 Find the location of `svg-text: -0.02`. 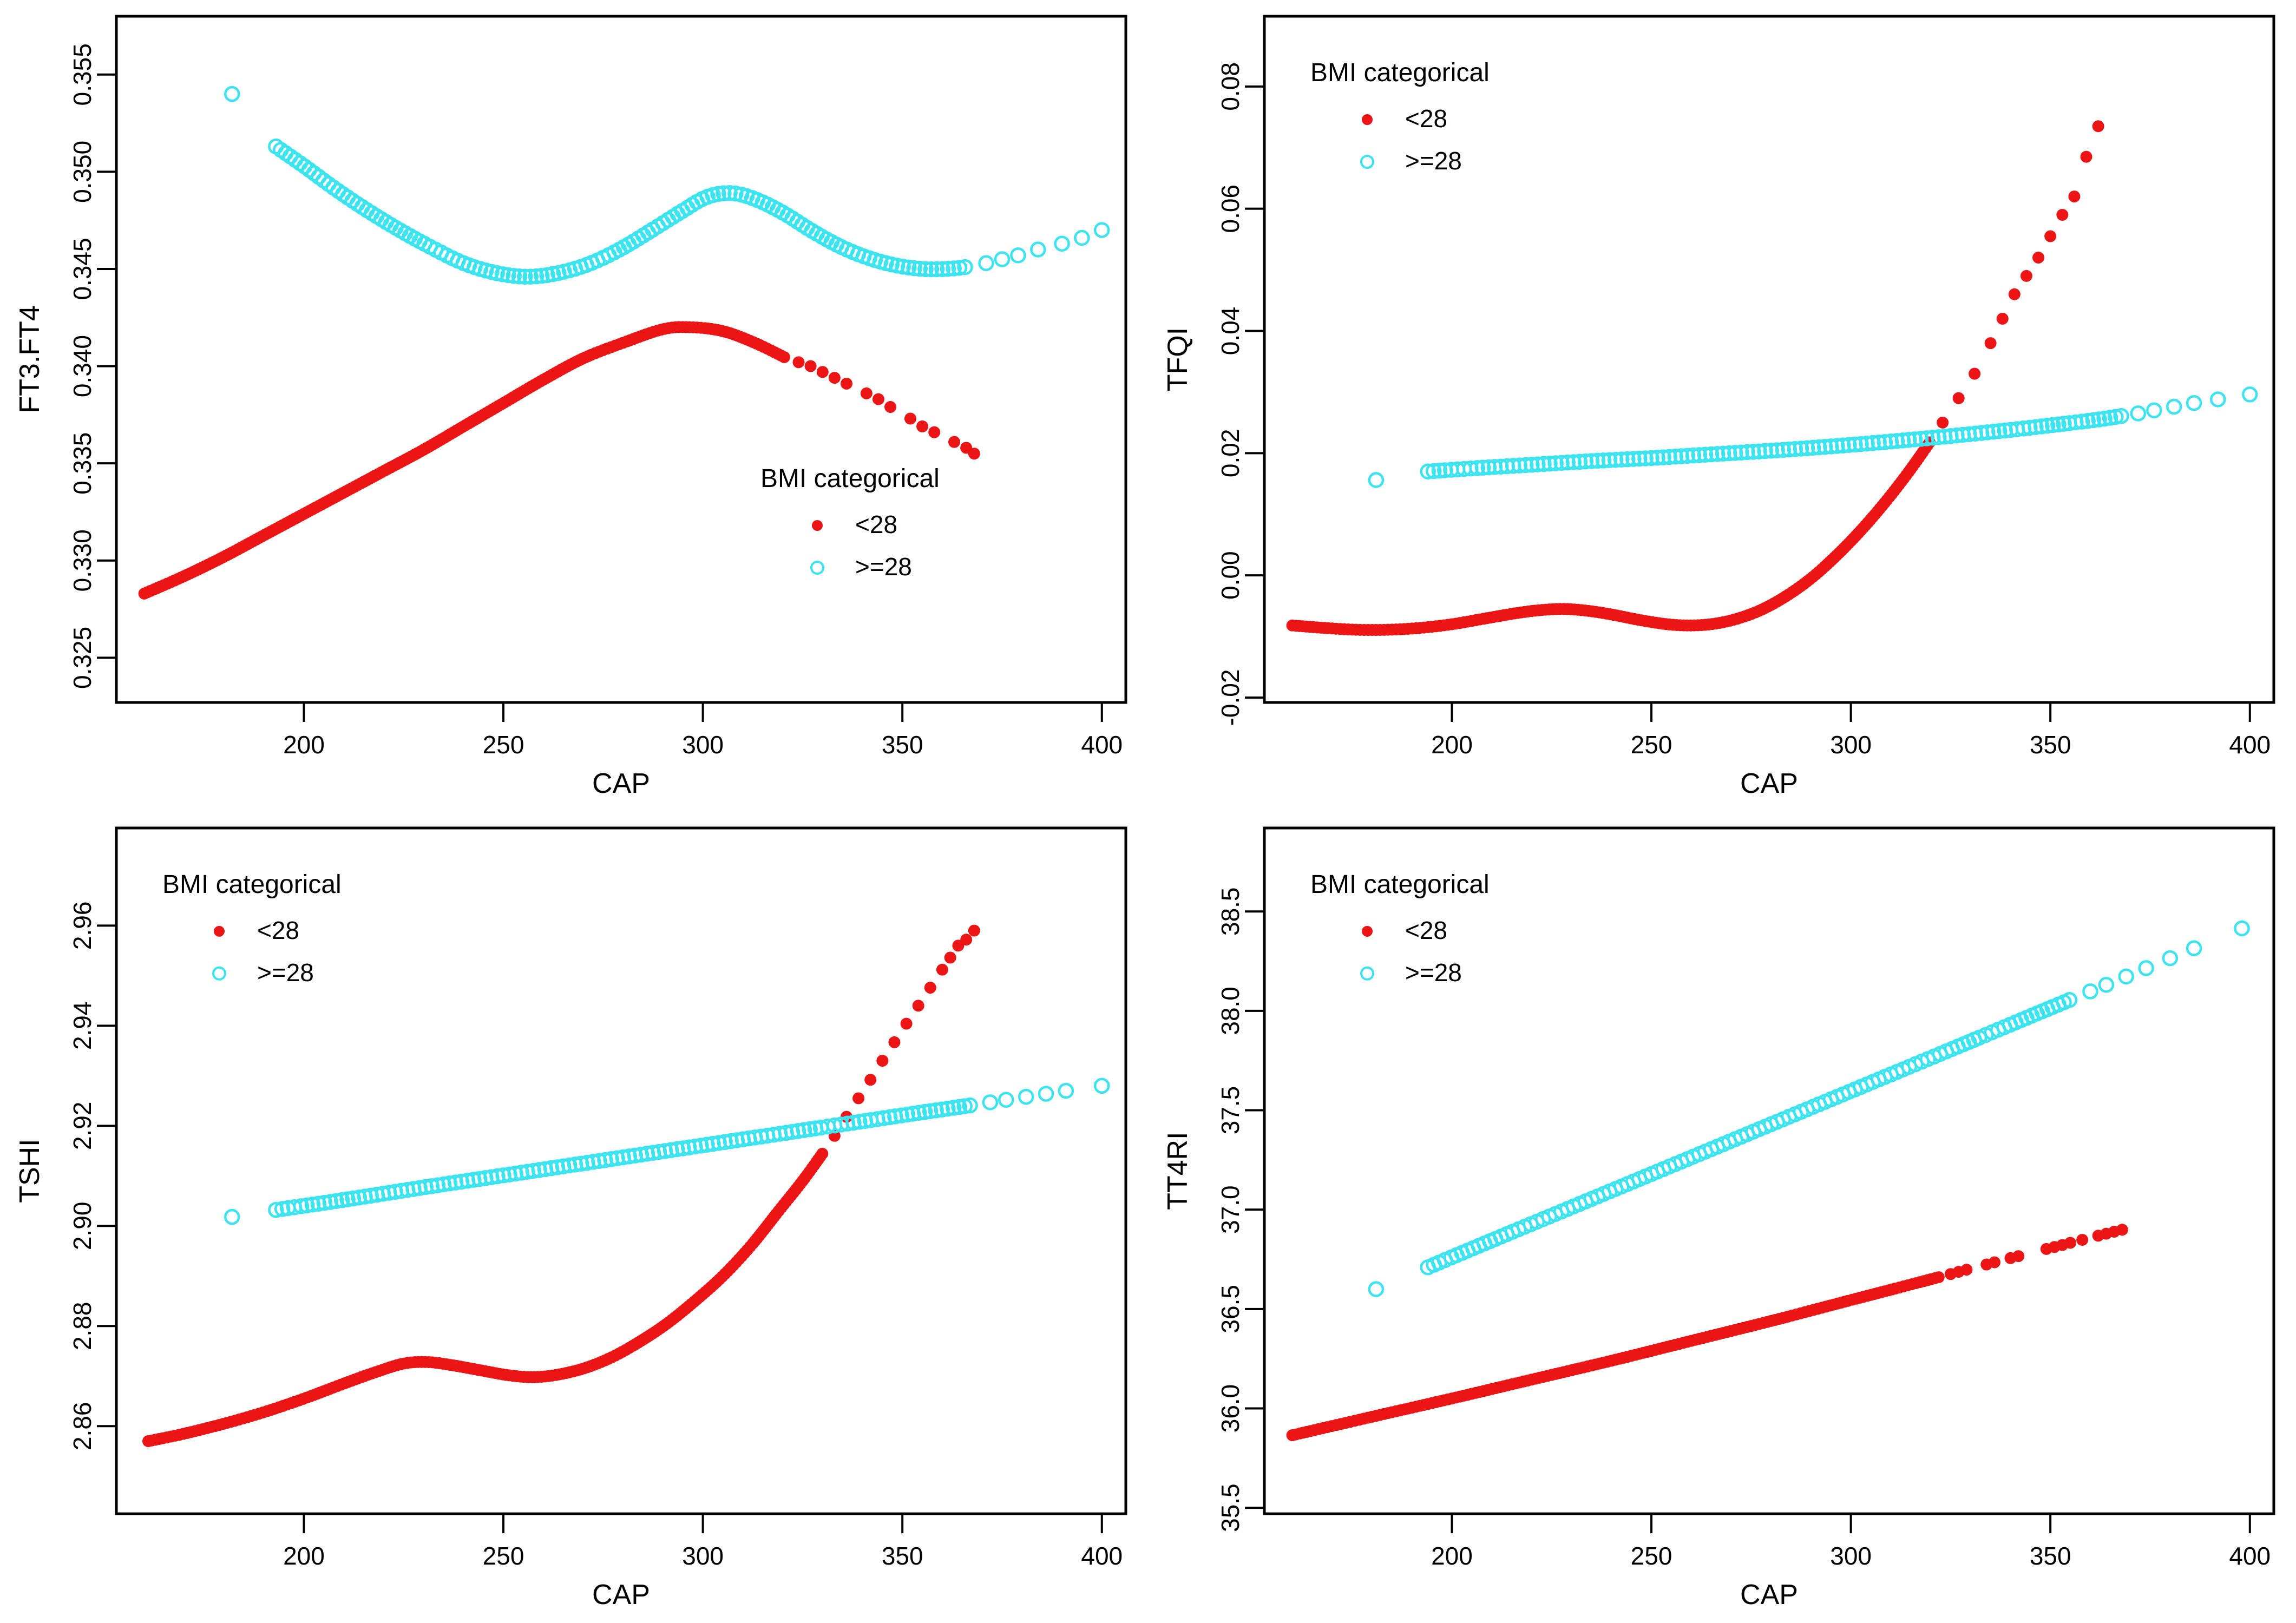

svg-text: -0.02 is located at coordinates (1230, 697).